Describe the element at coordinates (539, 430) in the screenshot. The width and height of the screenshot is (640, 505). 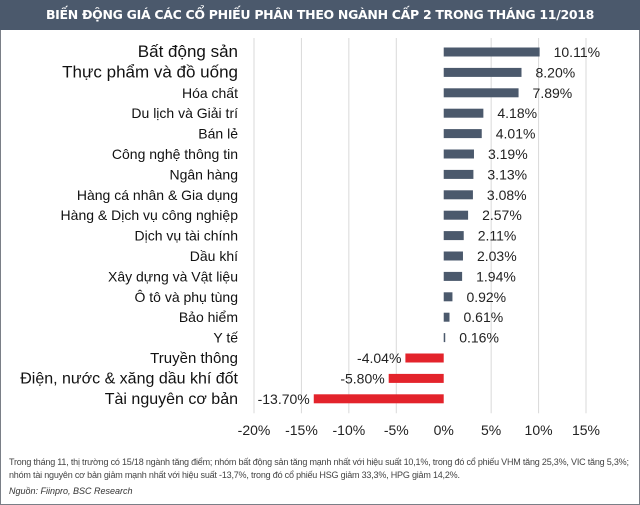
I see `x-tick-label: 10%` at that location.